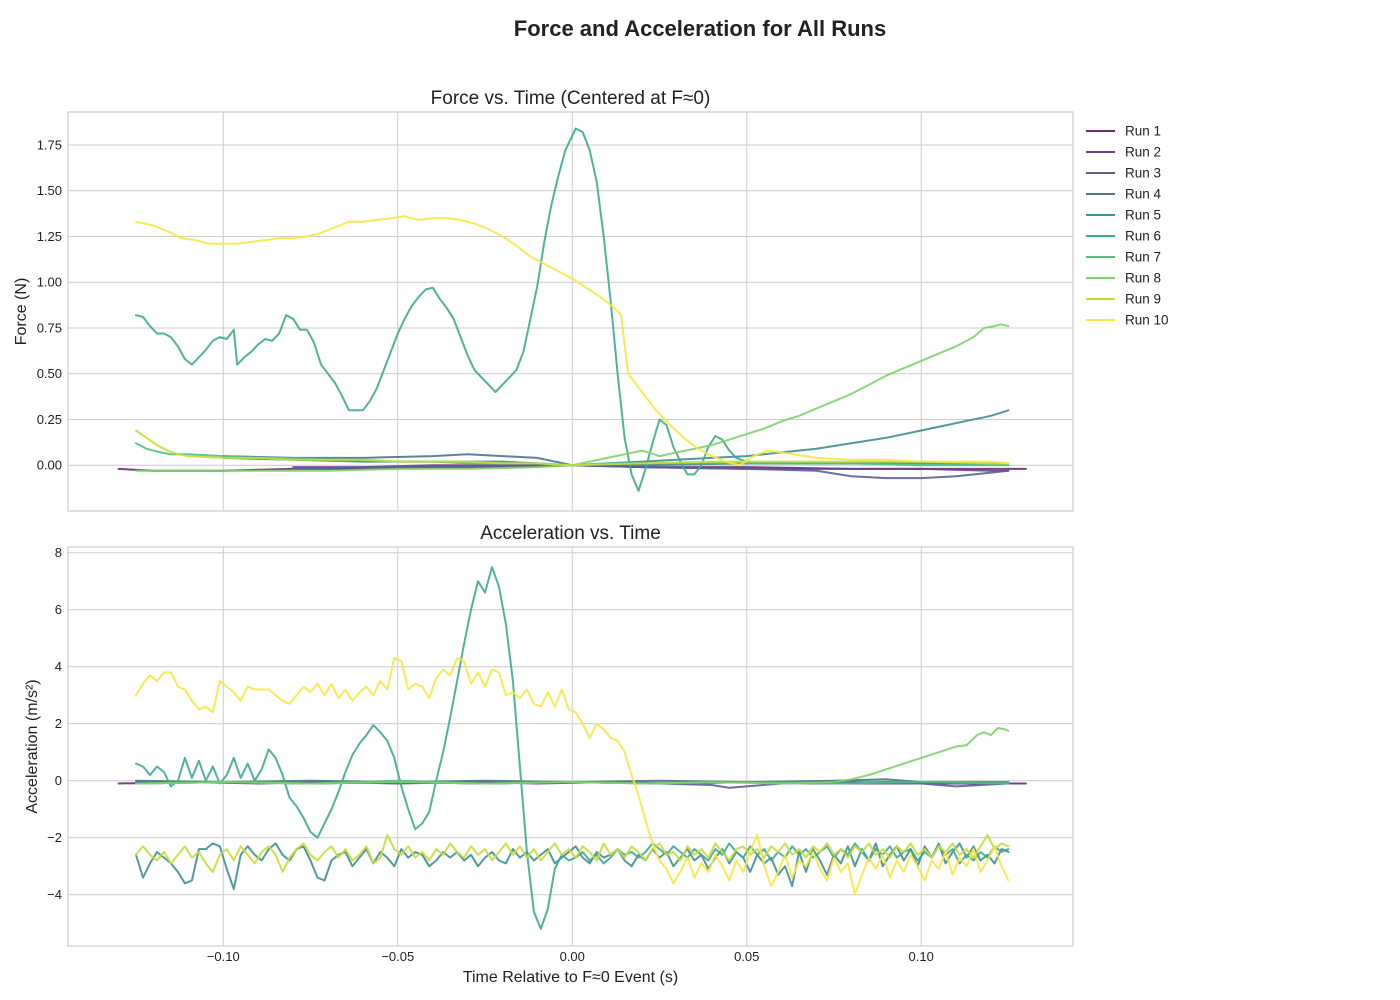 The image size is (1400, 1000). Describe the element at coordinates (49, 419) in the screenshot. I see `force-y-tick-label: 0.25` at that location.